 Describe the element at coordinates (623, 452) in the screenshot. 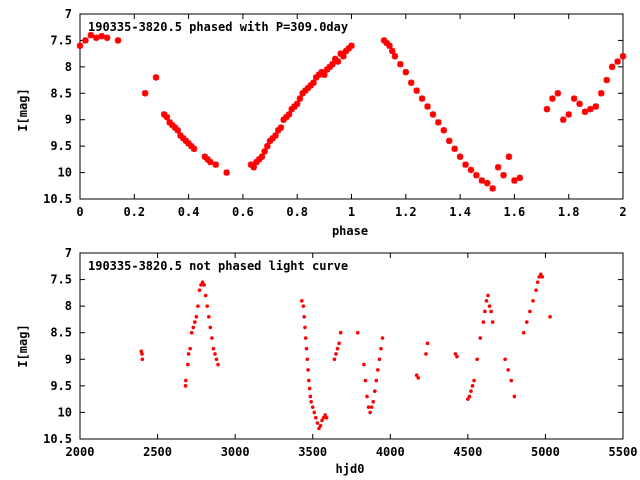

I see `x-tick-label: 5500` at that location.